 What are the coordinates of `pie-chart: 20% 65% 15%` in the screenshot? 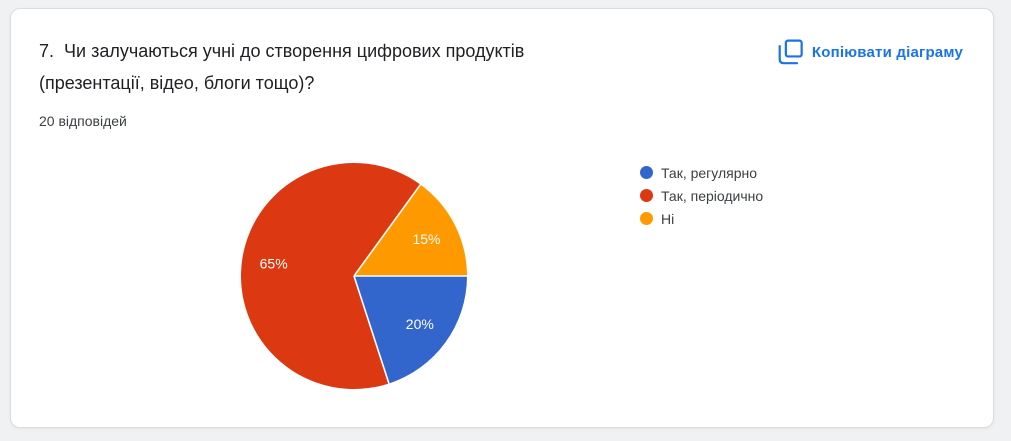 It's located at (354, 276).